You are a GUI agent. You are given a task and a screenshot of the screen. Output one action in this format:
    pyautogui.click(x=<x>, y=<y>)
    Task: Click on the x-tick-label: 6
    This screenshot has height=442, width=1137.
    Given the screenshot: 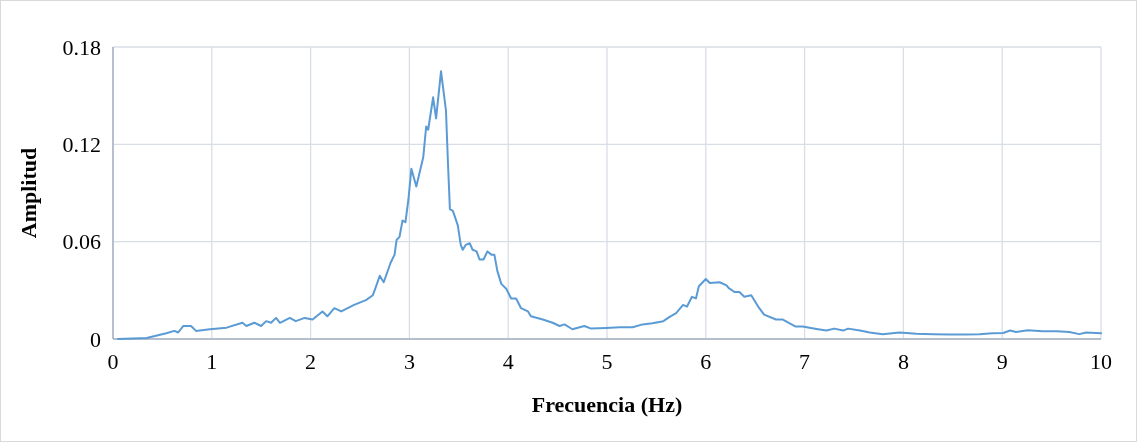 What is the action you would take?
    pyautogui.click(x=706, y=361)
    